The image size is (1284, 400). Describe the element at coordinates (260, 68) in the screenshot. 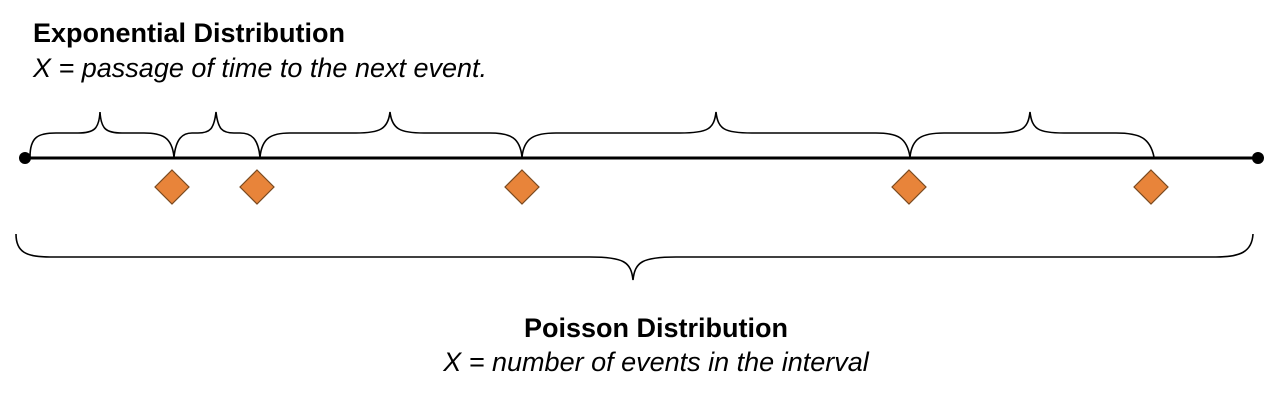

I see `exponential-subtitle: X = passage of time to the next event.` at that location.